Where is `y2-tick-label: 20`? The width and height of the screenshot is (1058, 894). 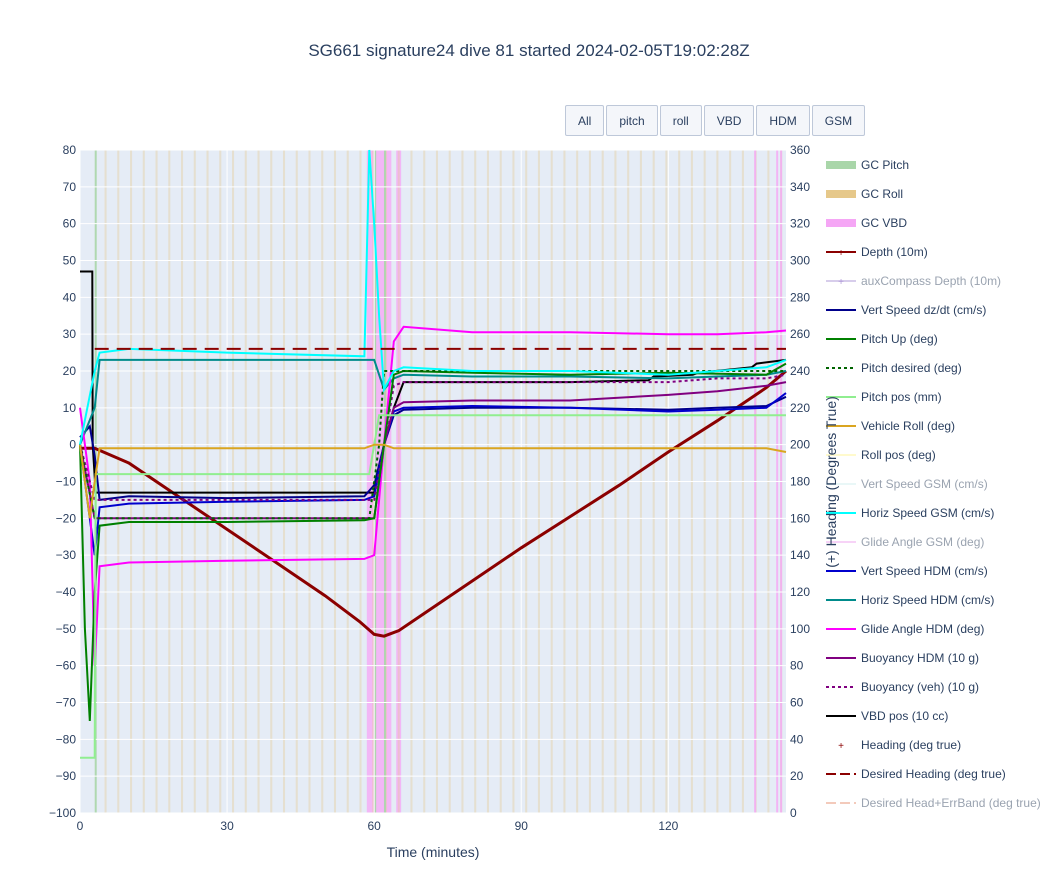 y2-tick-label: 20 is located at coordinates (797, 776).